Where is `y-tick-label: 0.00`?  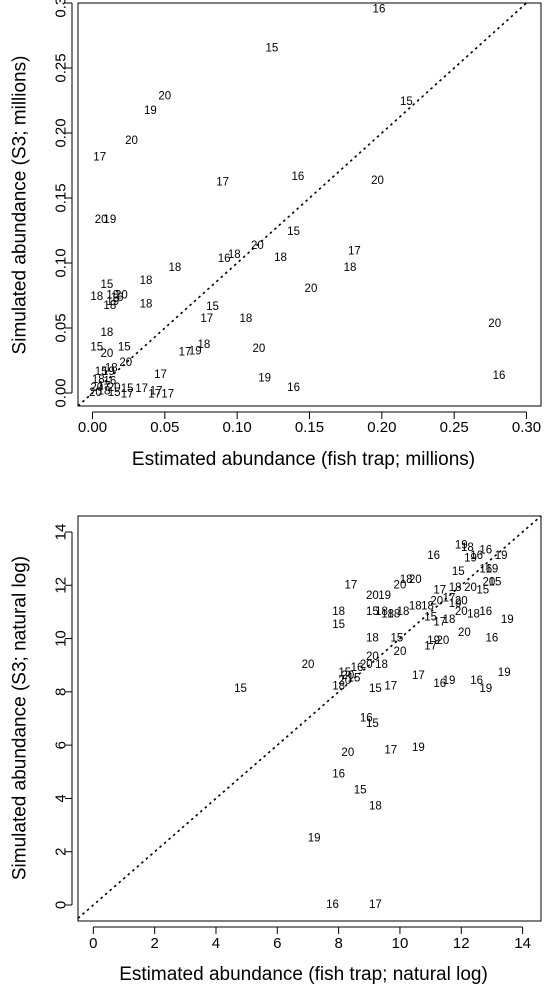
y-tick-label: 0.00 is located at coordinates (61, 392).